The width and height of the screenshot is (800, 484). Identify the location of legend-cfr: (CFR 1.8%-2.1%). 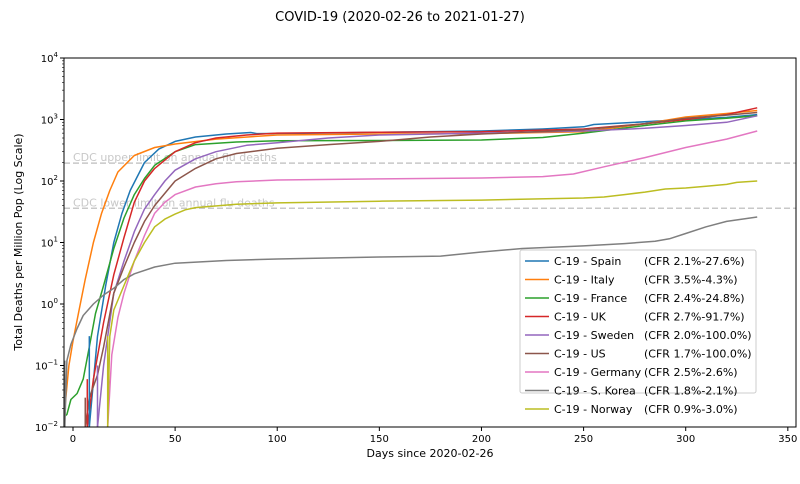
(691, 391).